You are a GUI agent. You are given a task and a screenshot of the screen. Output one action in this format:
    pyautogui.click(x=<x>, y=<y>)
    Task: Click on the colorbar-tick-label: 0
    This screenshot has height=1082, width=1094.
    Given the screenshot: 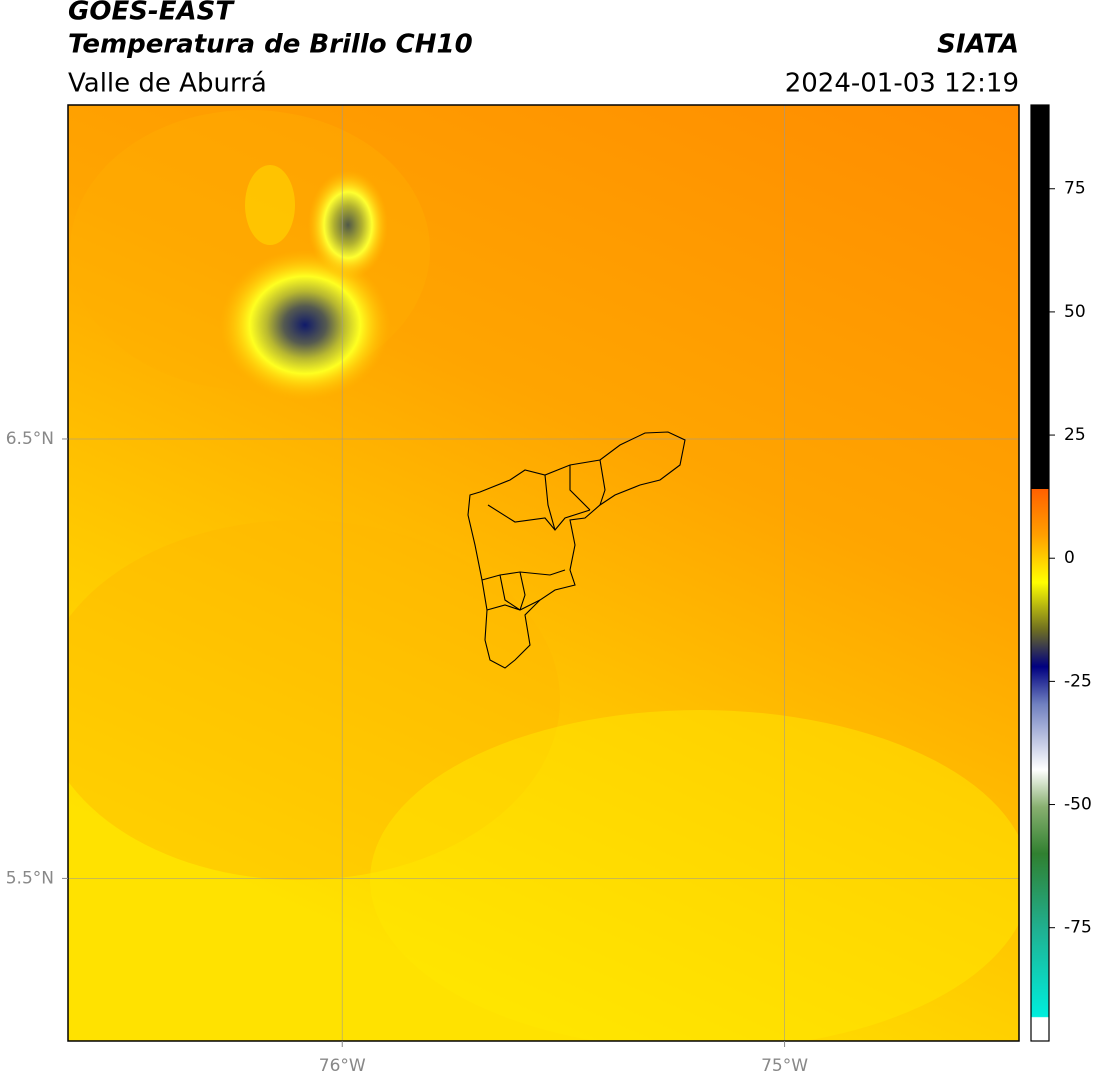 What is the action you would take?
    pyautogui.click(x=1069, y=558)
    